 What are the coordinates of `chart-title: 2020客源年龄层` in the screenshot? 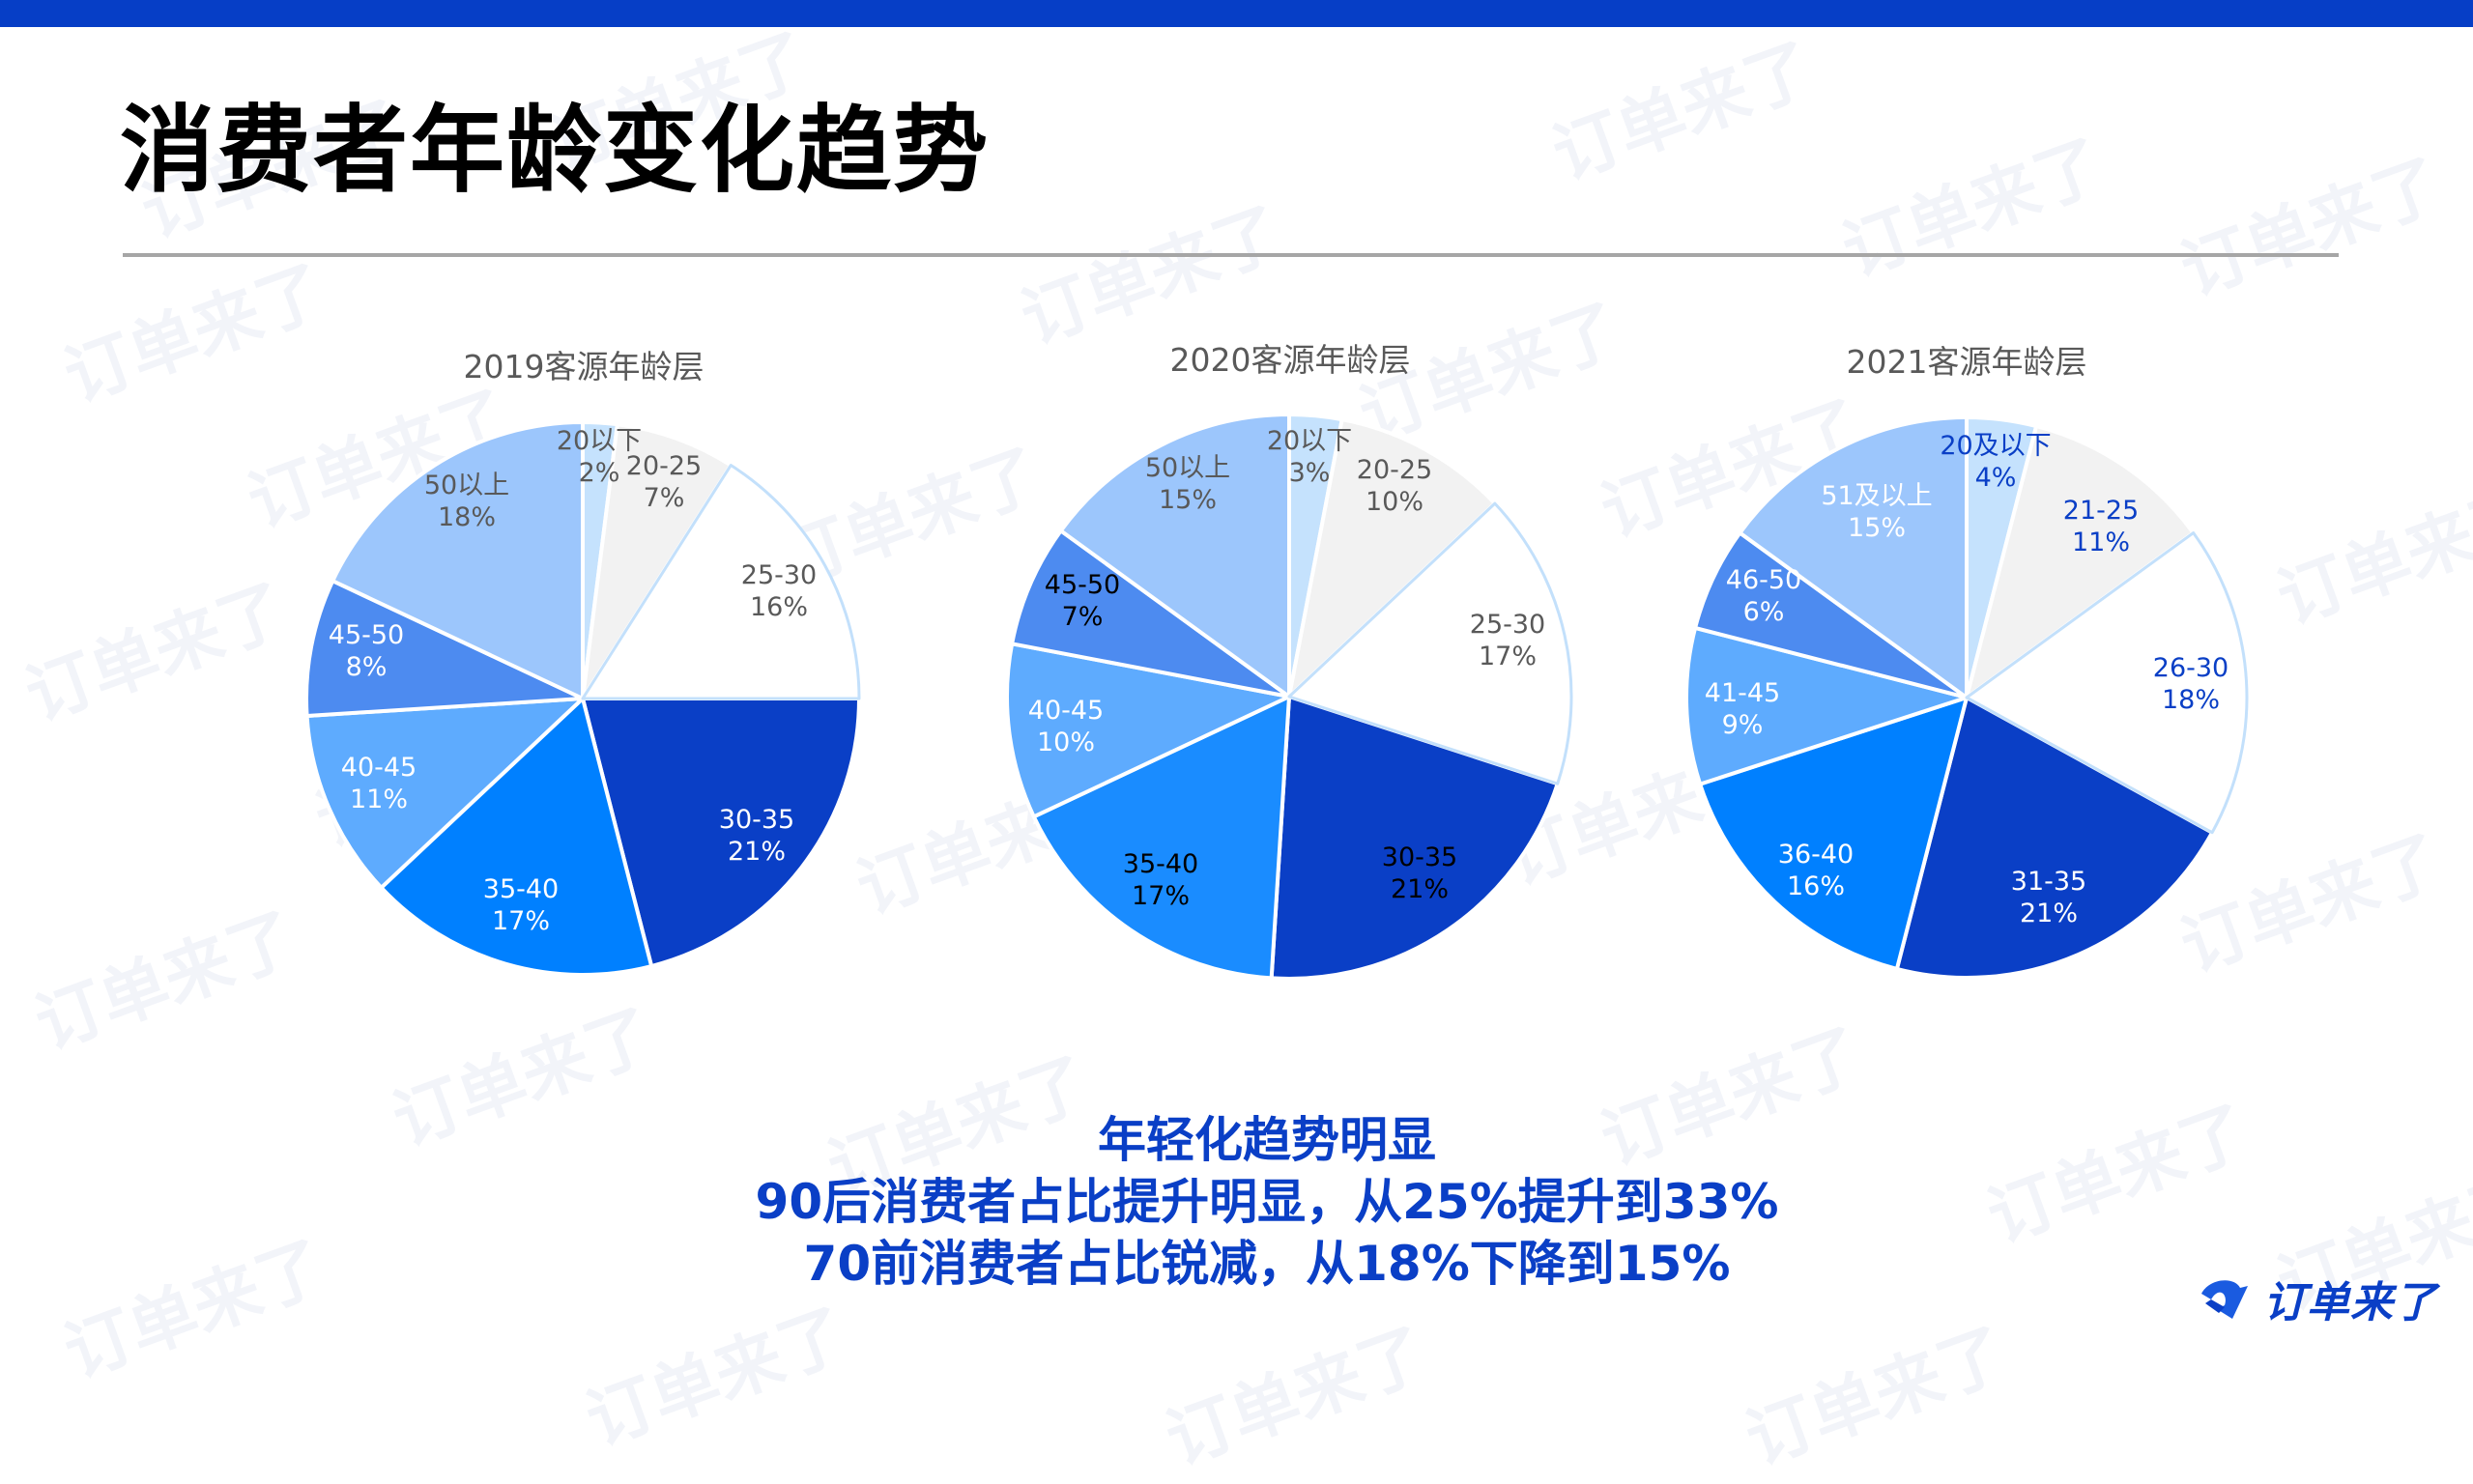 It's located at (1290, 360).